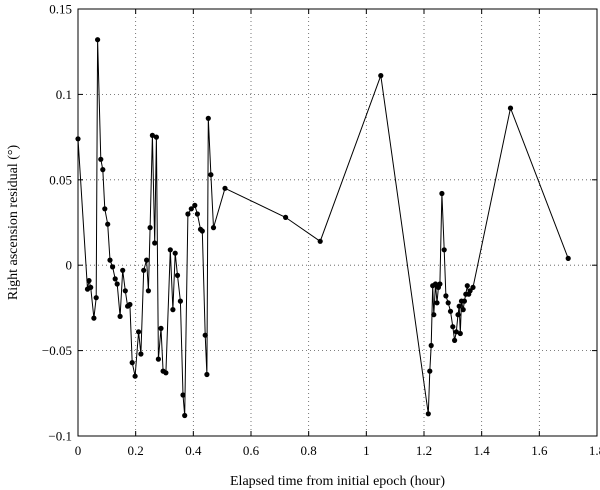 This screenshot has height=490, width=600. What do you see at coordinates (60, 9) in the screenshot?
I see `y-tick-label: 0.15` at bounding box center [60, 9].